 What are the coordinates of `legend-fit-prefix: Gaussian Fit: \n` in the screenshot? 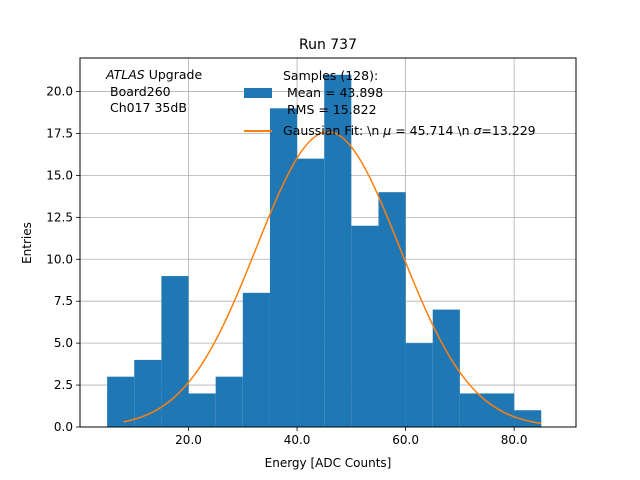 It's located at (333, 130).